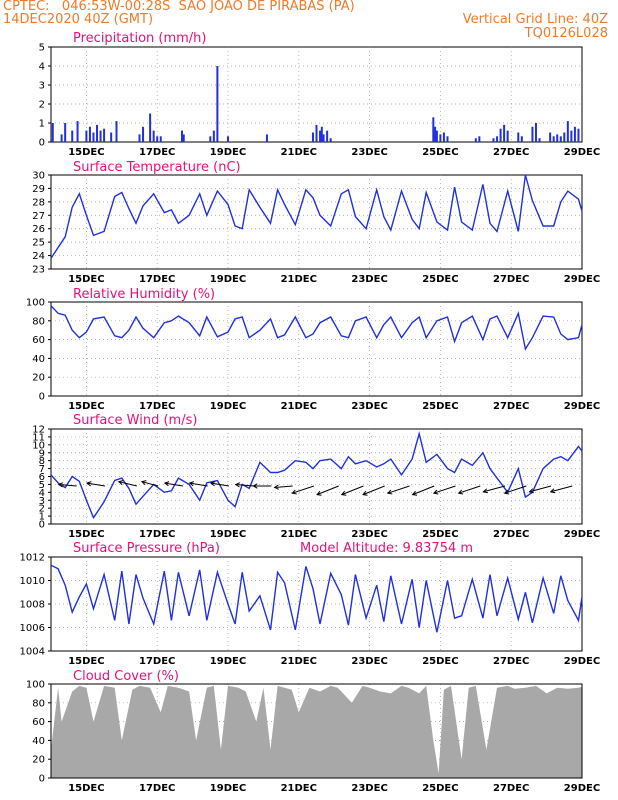 This screenshot has width=618, height=800. What do you see at coordinates (440, 661) in the screenshot?
I see `pres-xtick-label: 25DEC` at bounding box center [440, 661].